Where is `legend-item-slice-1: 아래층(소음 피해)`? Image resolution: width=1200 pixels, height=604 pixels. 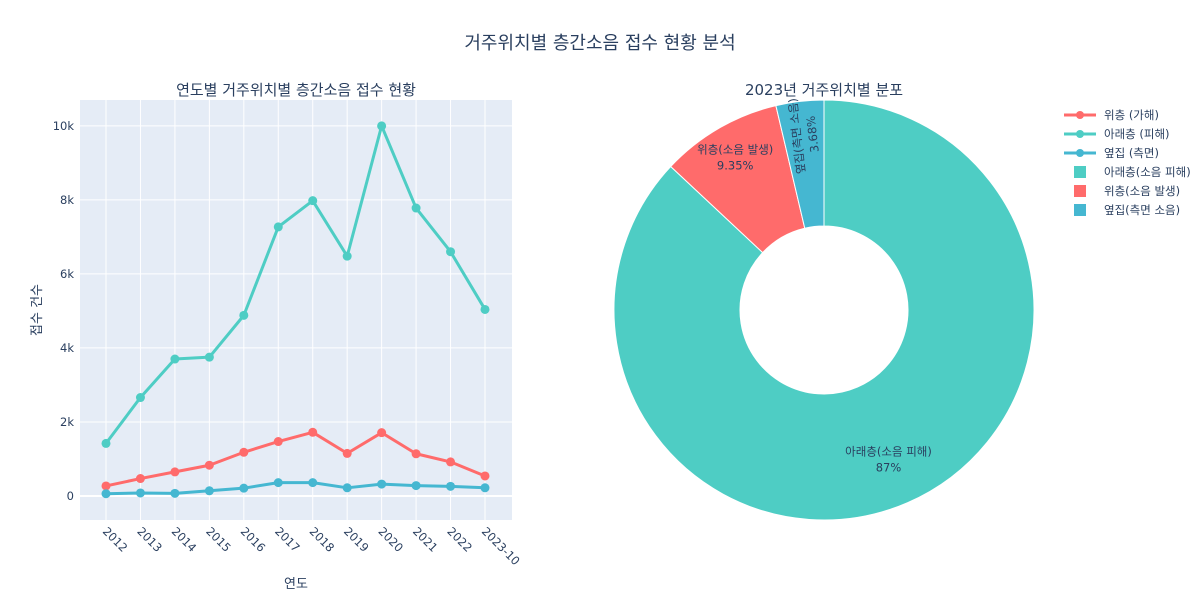
legend-item-slice-1: 아래층(소음 피해) is located at coordinates (1132, 172).